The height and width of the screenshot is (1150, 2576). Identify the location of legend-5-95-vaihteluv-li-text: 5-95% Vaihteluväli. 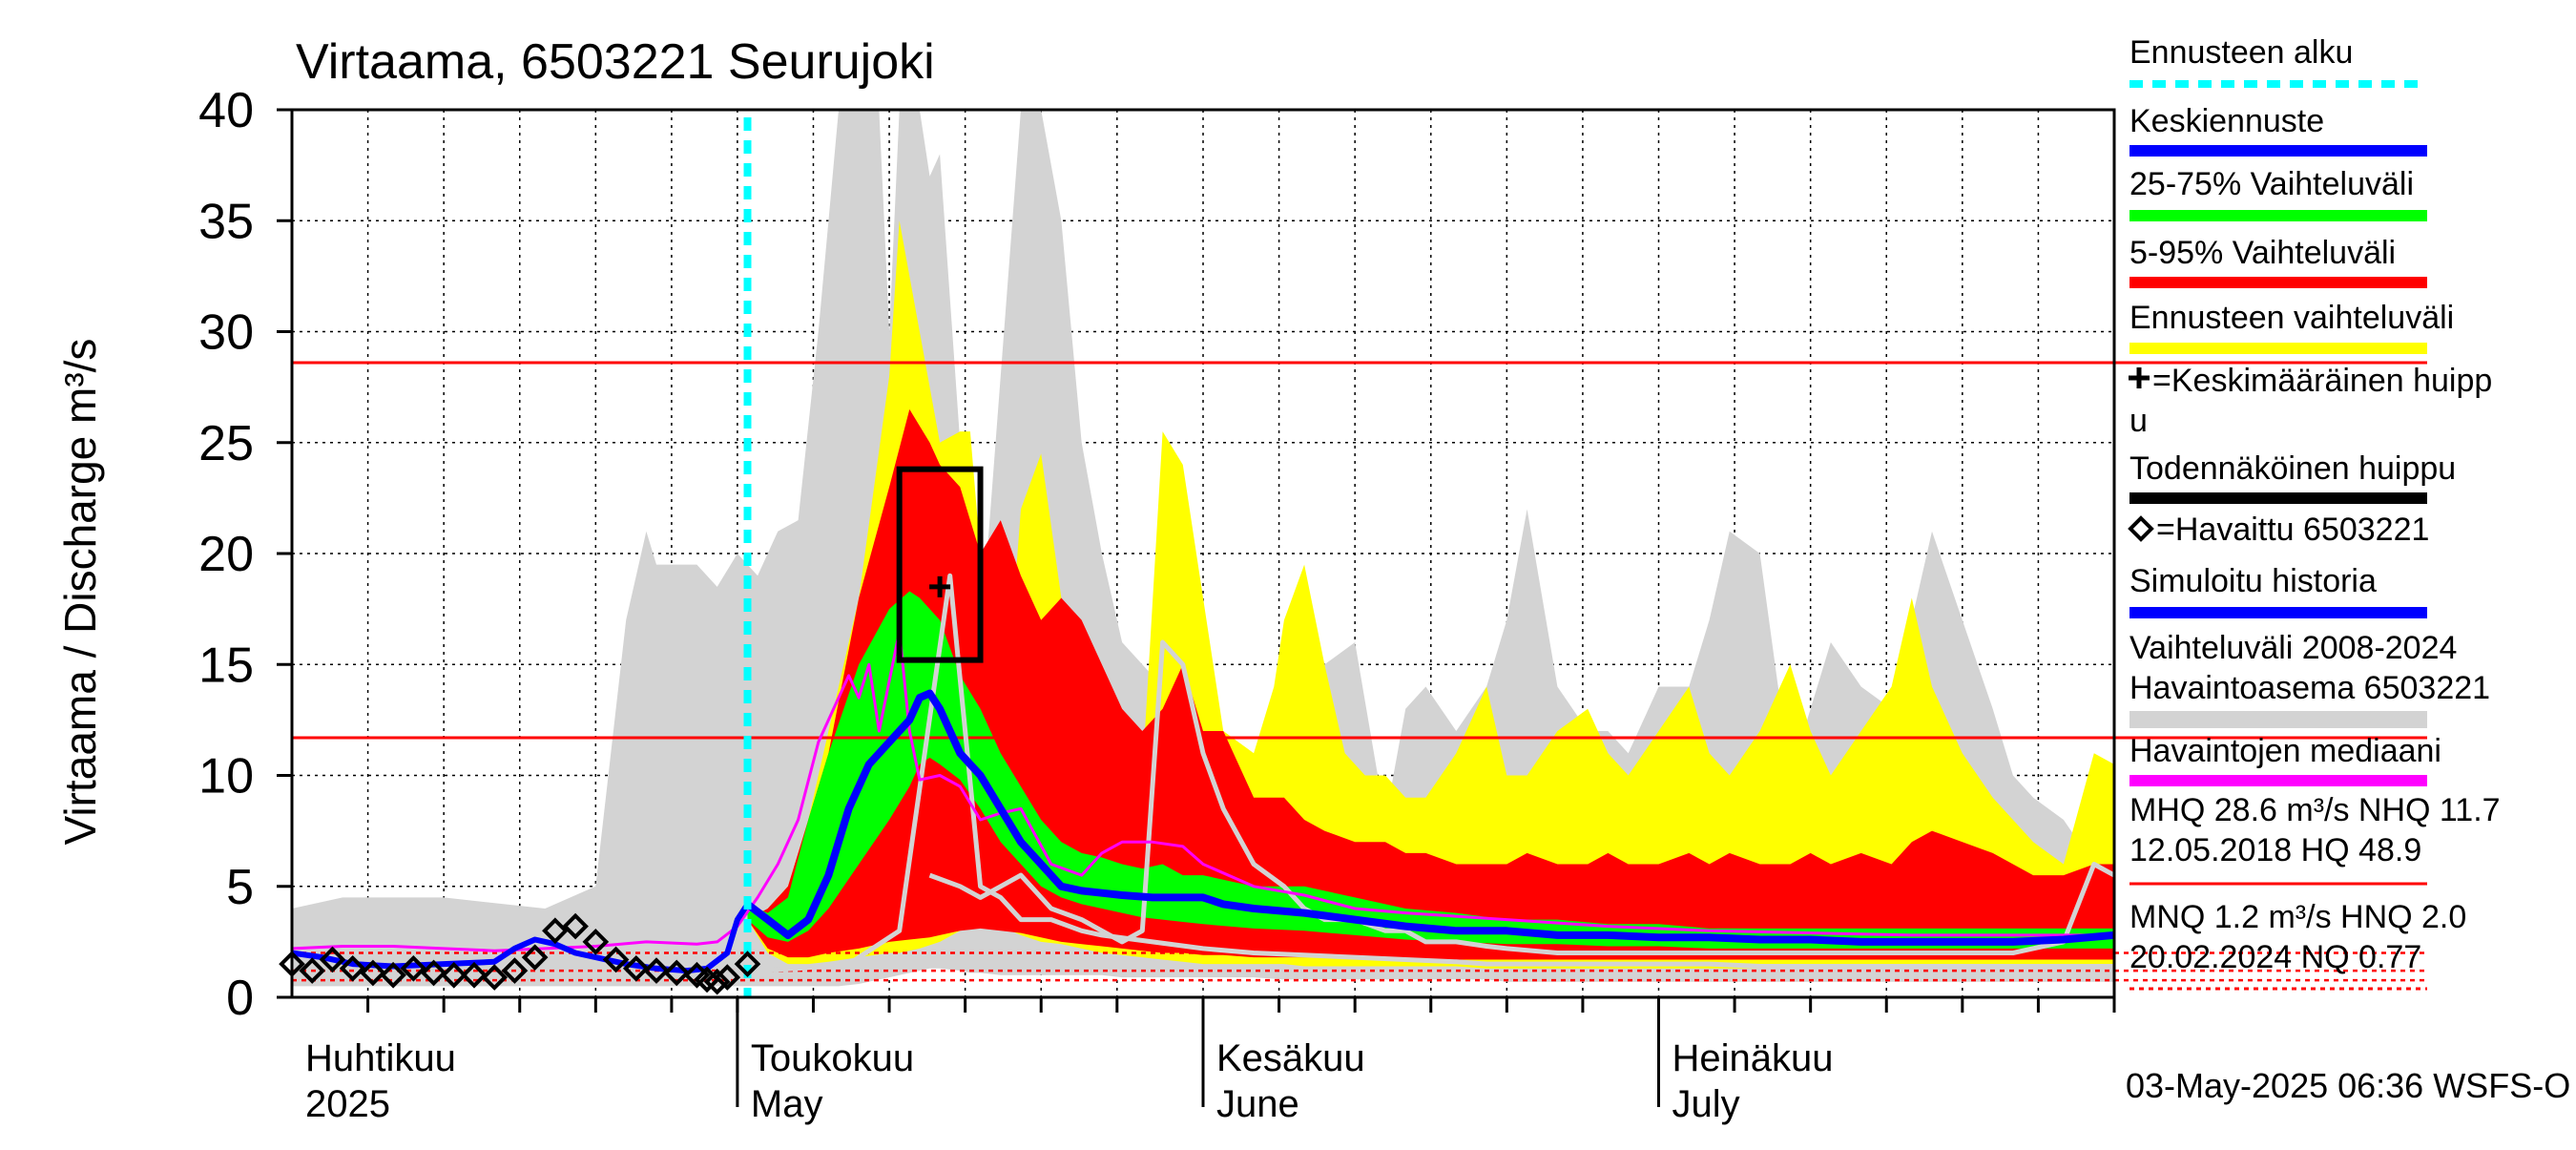
(2262, 253).